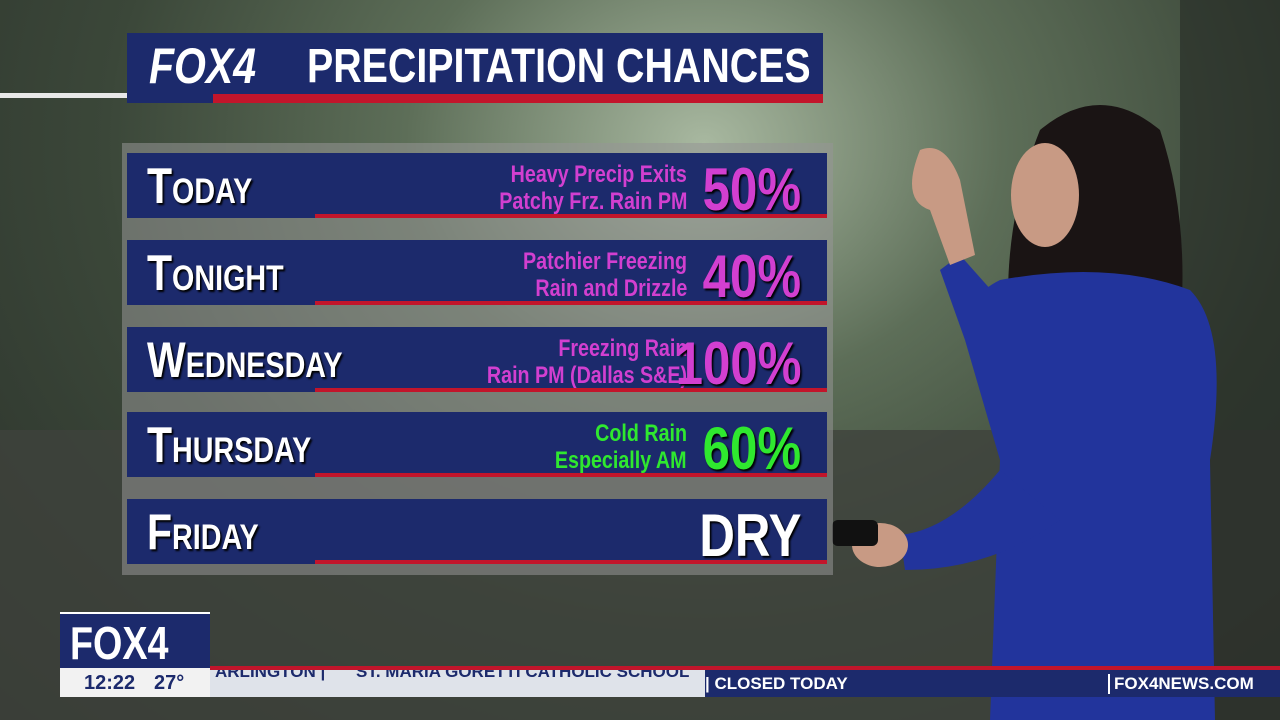 The image size is (1280, 720). I want to click on bug-logo: FOX4, so click(119, 643).